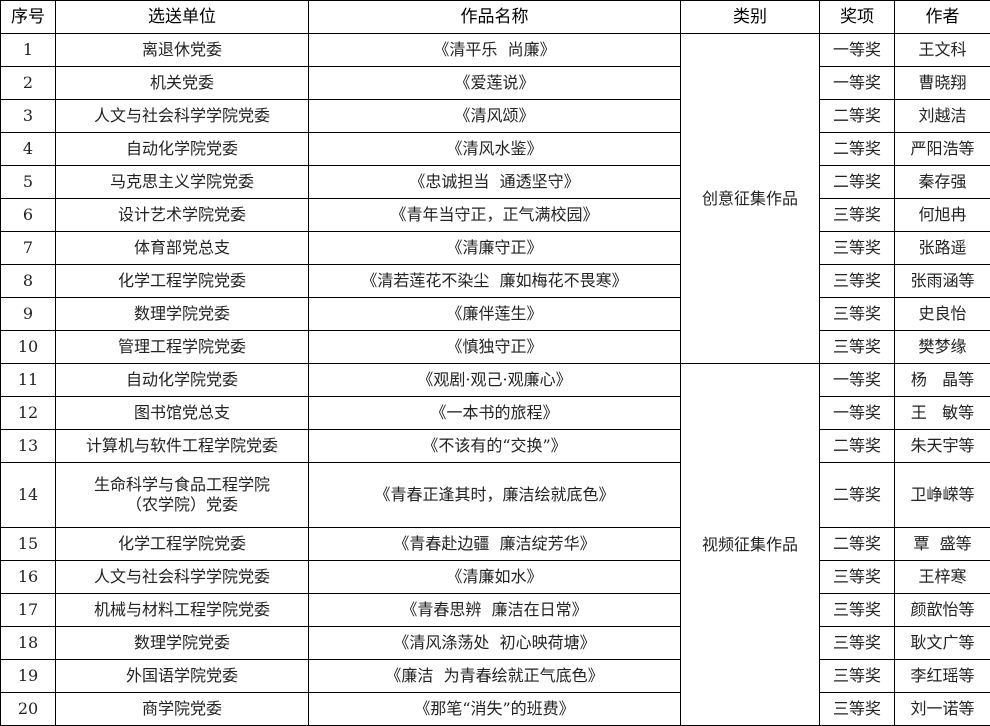  What do you see at coordinates (28, 577) in the screenshot?
I see `row-no: 16` at bounding box center [28, 577].